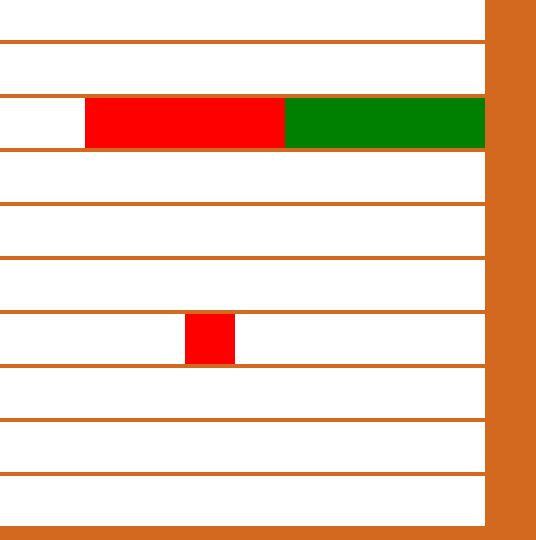 This screenshot has height=540, width=536. I want to click on green-block, so click(385, 123).